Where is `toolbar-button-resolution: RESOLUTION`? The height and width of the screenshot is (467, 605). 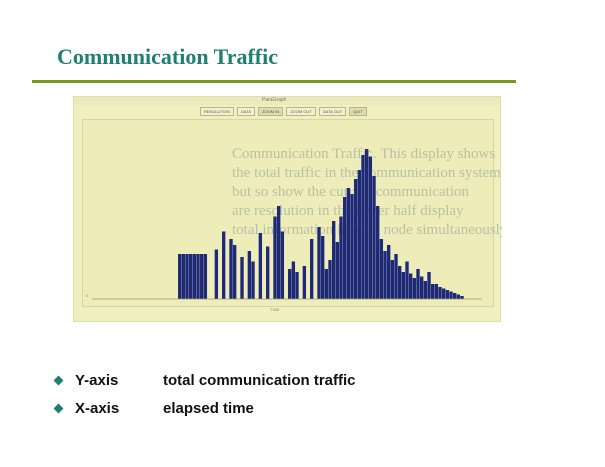 toolbar-button-resolution: RESOLUTION is located at coordinates (217, 111).